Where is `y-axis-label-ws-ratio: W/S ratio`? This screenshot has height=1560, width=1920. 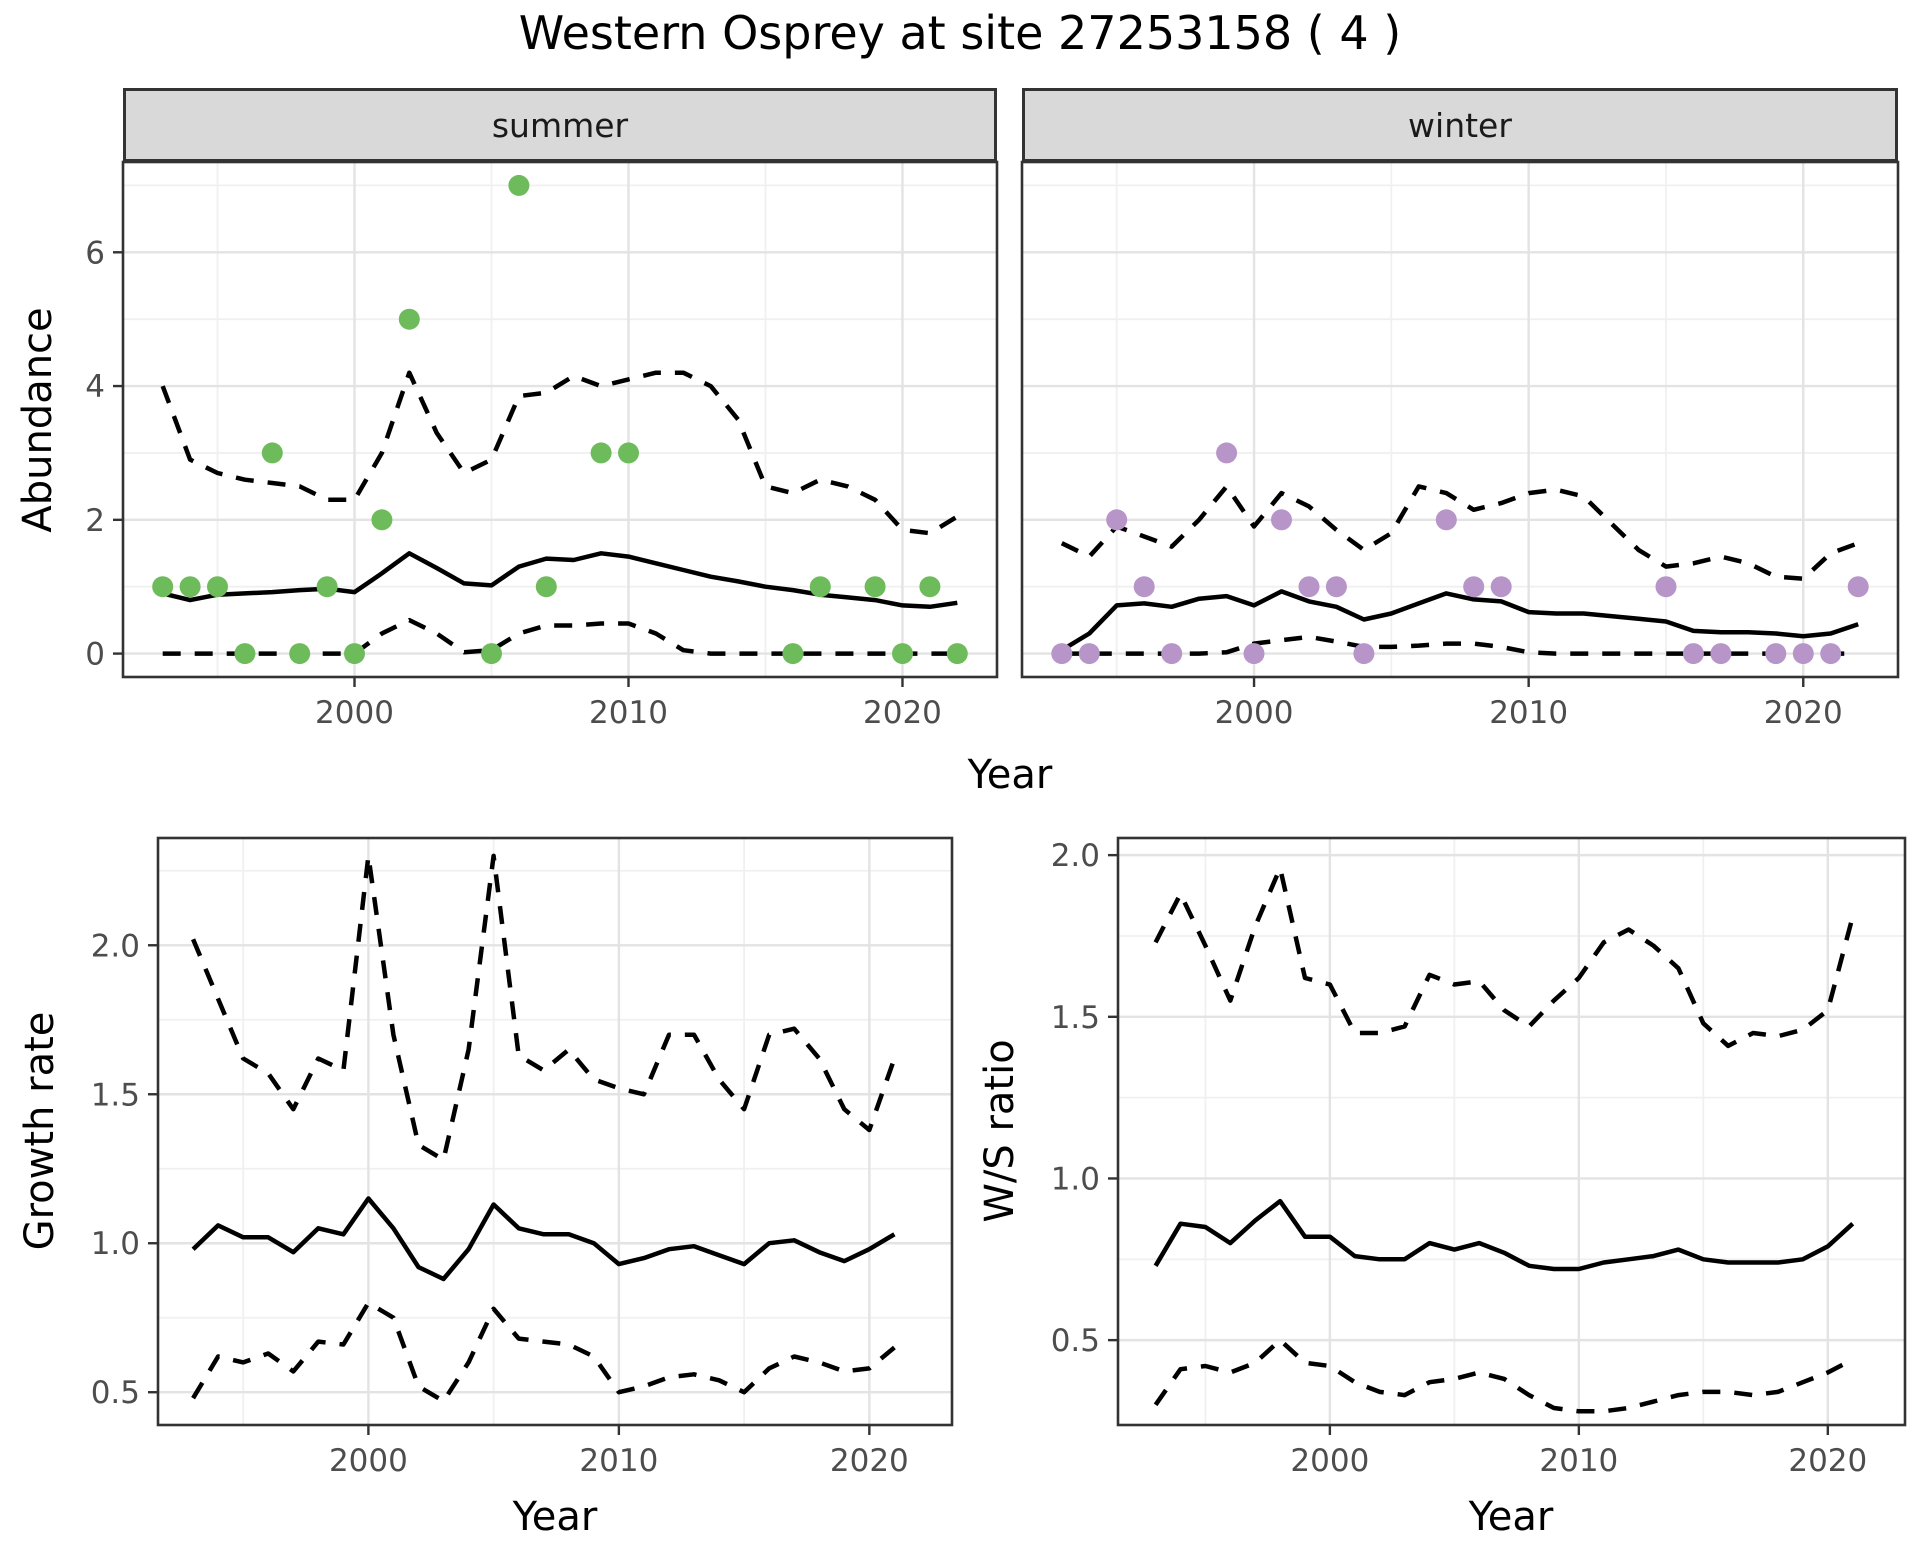 y-axis-label-ws-ratio: W/S ratio is located at coordinates (1000, 1131).